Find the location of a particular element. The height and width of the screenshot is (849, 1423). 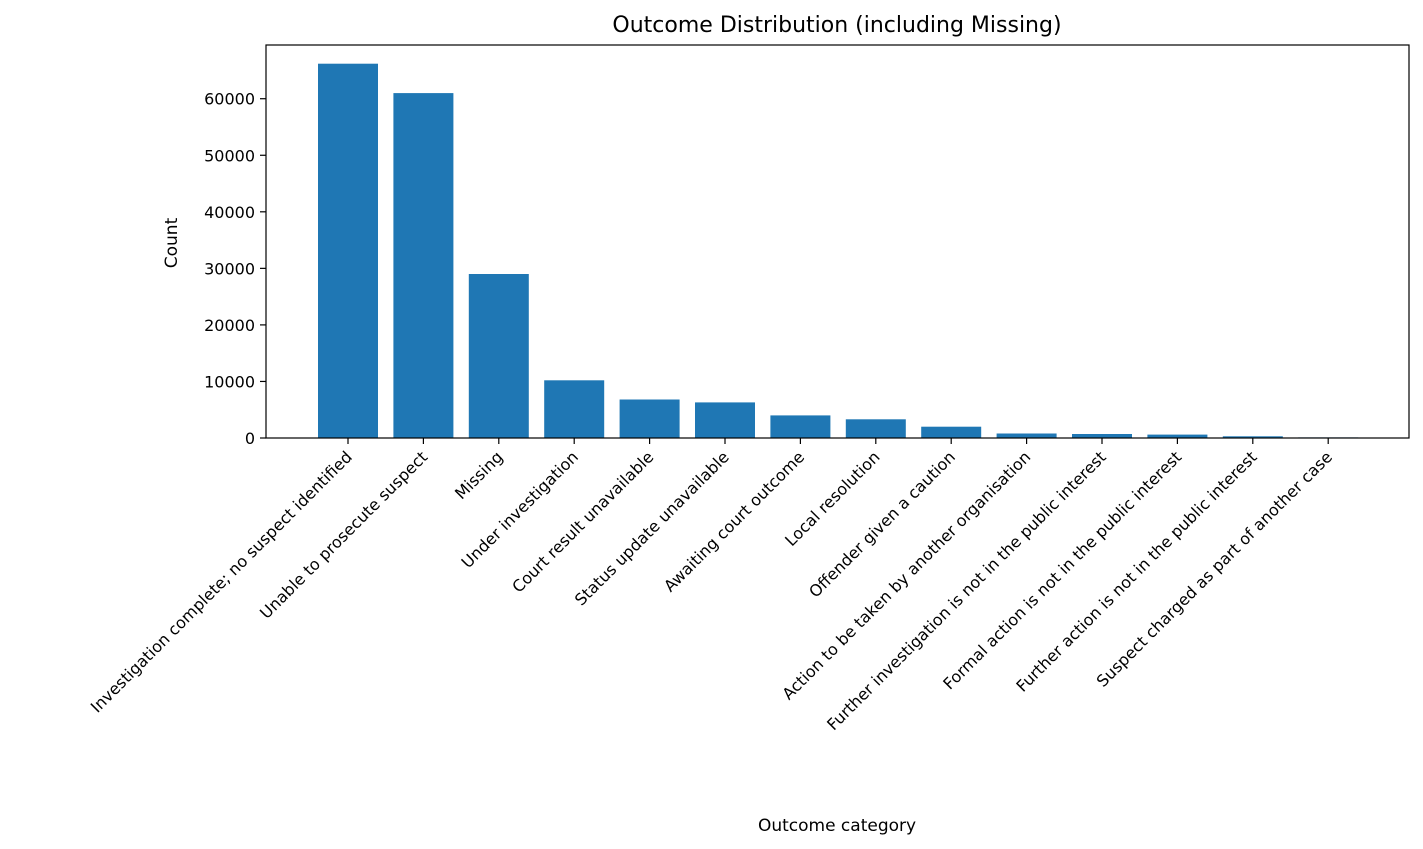

y-tick-label-4: 40000 is located at coordinates (229, 212).